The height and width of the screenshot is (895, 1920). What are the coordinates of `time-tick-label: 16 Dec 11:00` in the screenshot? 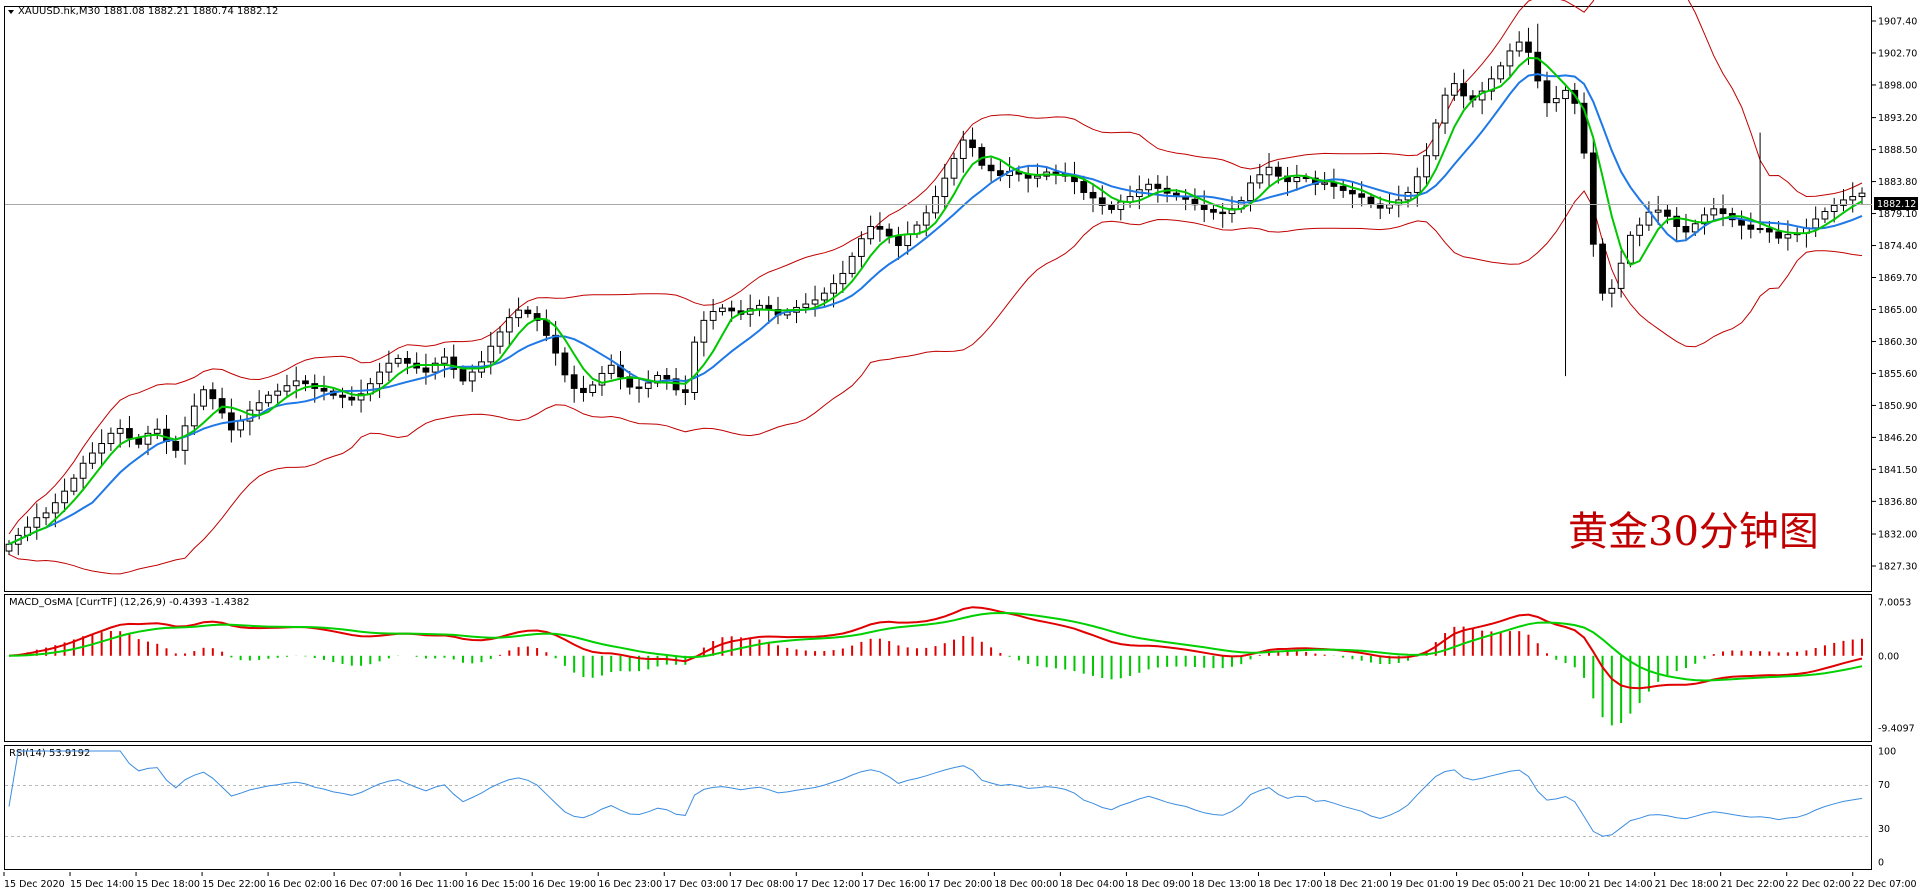 It's located at (432, 884).